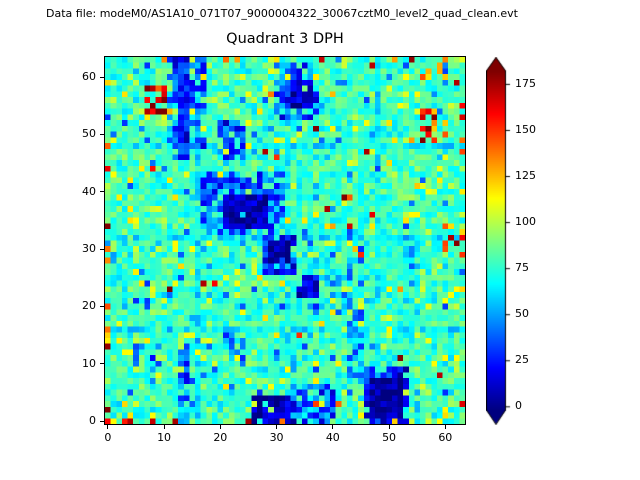  Describe the element at coordinates (89, 306) in the screenshot. I see `y-tick-label: 20` at that location.